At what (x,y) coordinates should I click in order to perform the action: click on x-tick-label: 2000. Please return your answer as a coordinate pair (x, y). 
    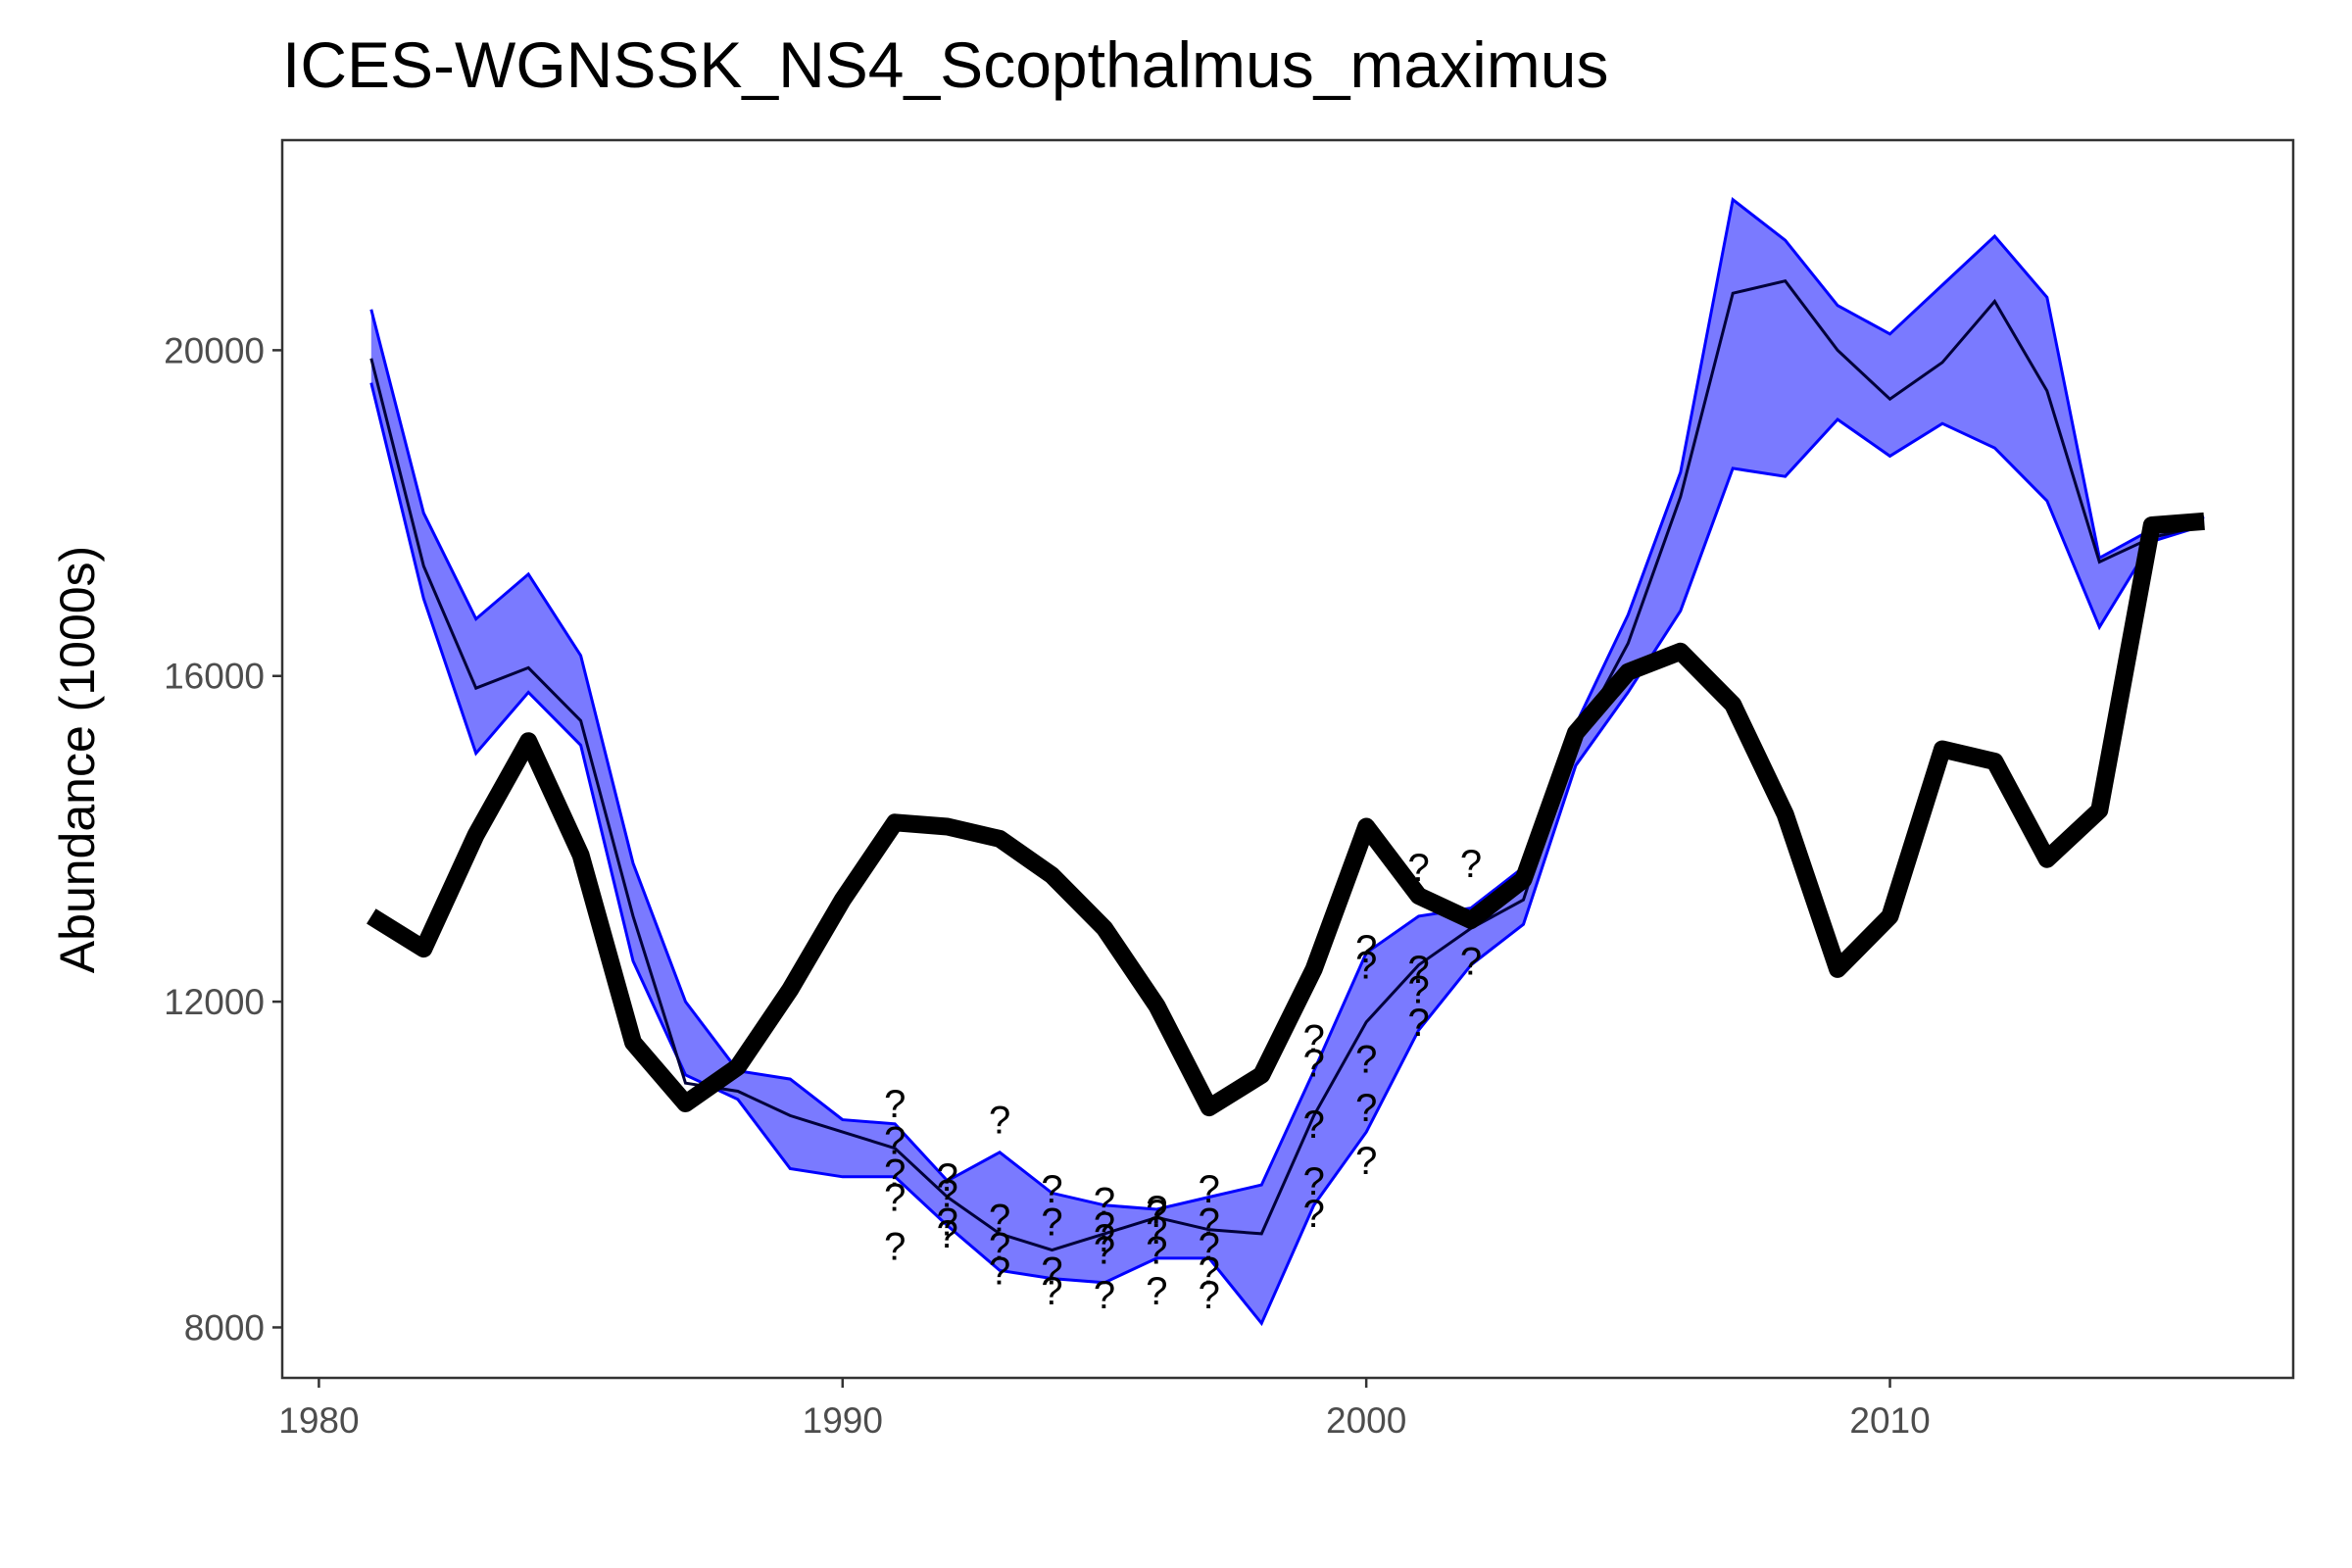
    Looking at the image, I should click on (1366, 1420).